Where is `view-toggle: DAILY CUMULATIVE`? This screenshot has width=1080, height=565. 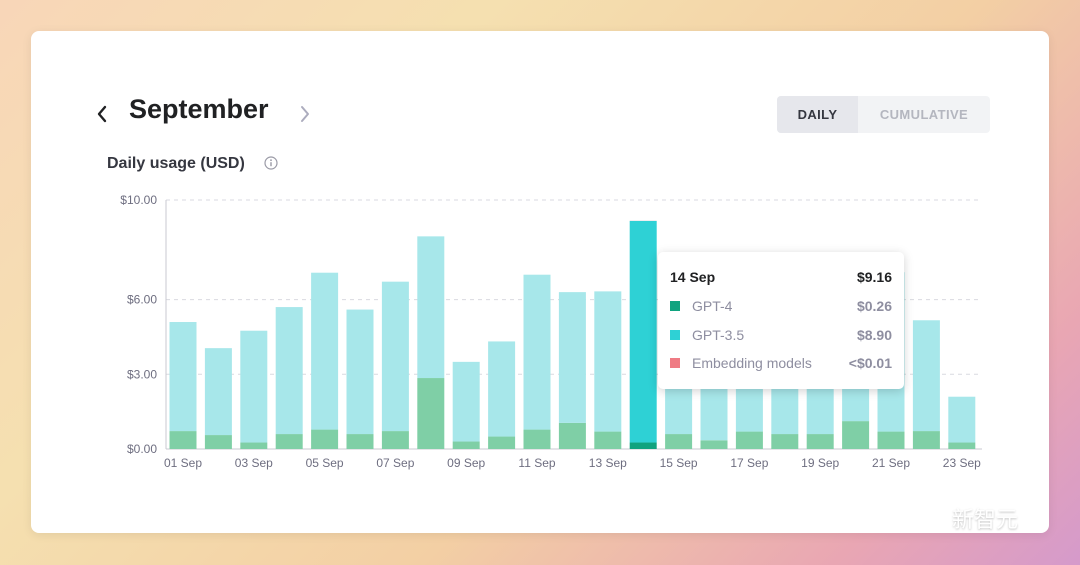 view-toggle: DAILY CUMULATIVE is located at coordinates (883, 114).